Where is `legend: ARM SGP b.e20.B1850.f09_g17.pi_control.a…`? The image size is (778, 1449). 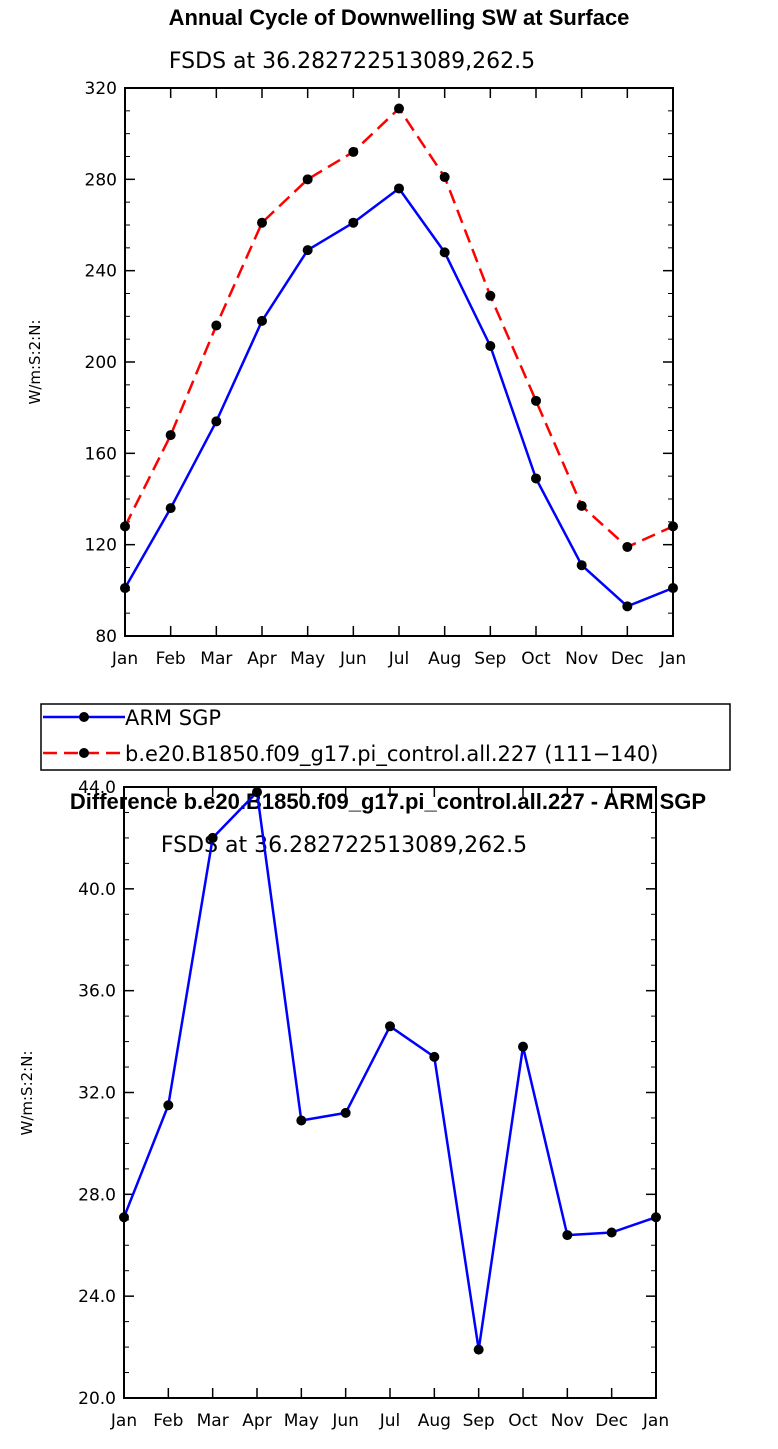 legend: ARM SGP b.e20.B1850.f09_g17.pi_control.a… is located at coordinates (385, 737).